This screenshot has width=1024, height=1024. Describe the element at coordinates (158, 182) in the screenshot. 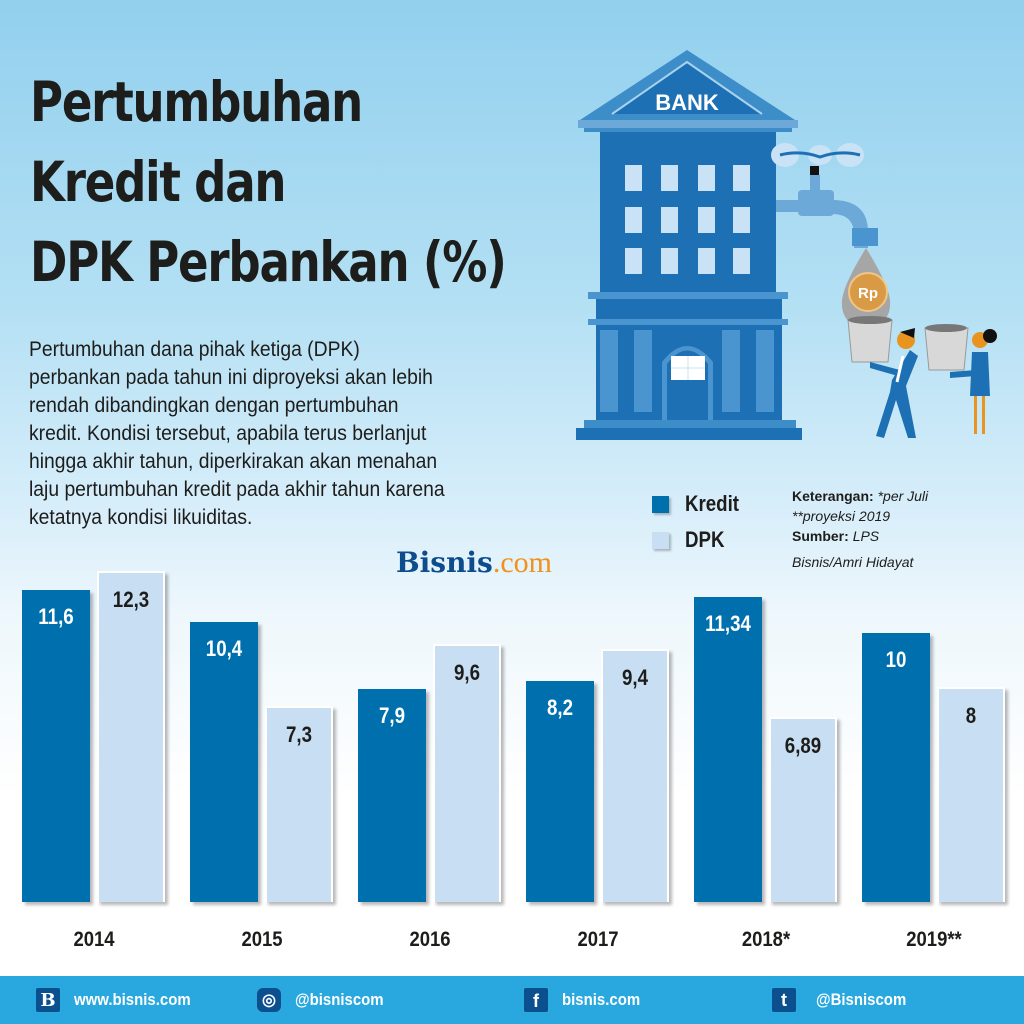

I see `title-line: Kredit dan` at that location.